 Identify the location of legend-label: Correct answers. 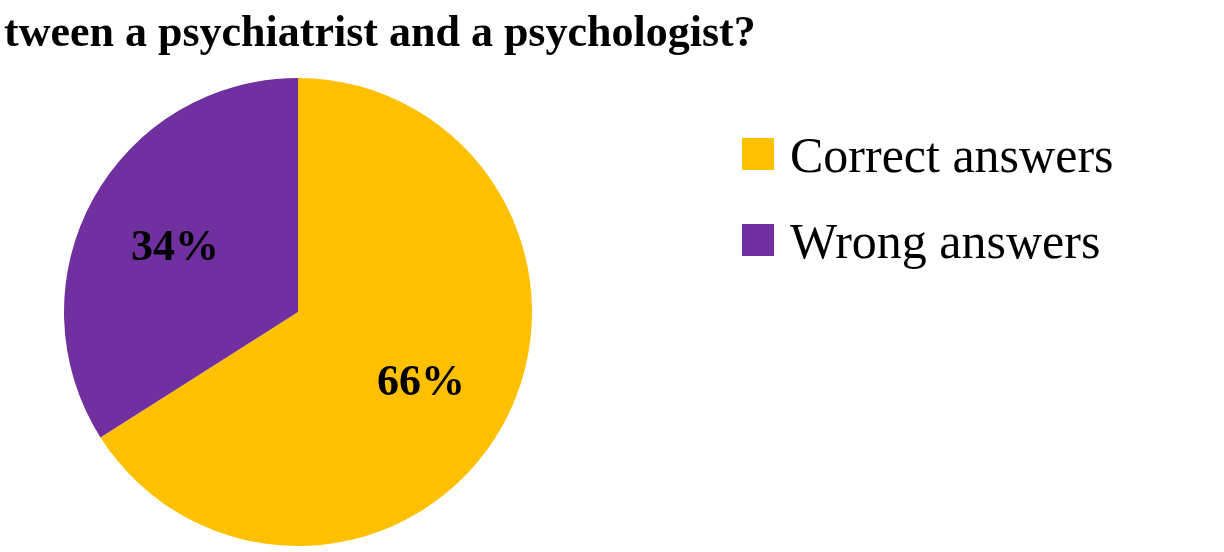
(952, 154).